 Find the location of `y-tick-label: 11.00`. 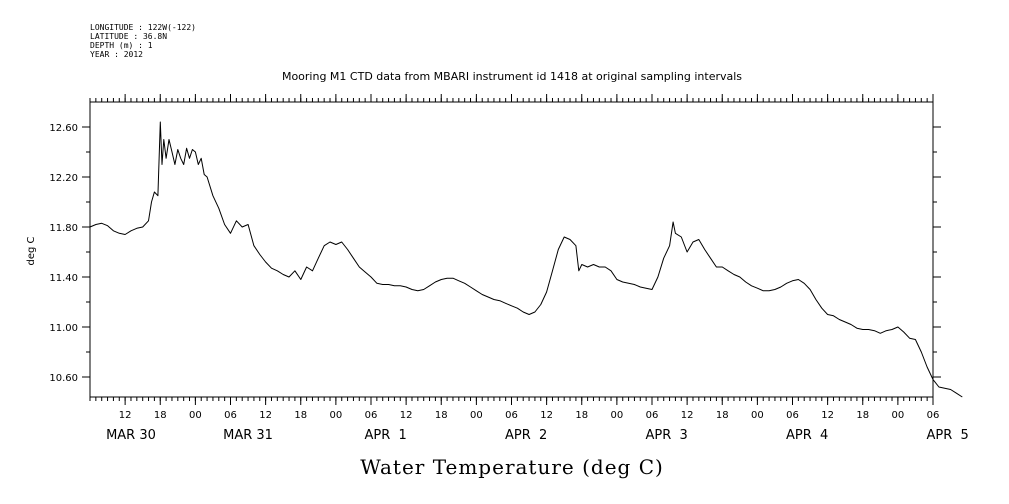

y-tick-label: 11.00 is located at coordinates (63, 328).